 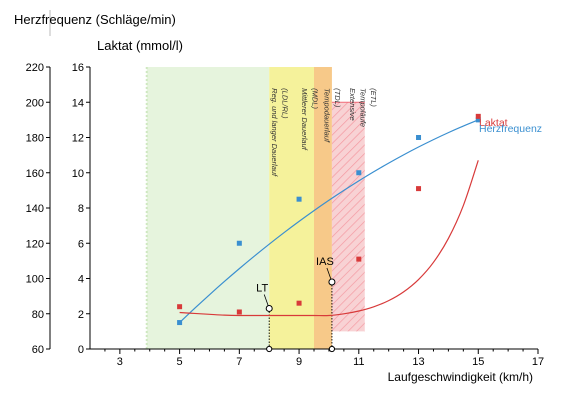 What do you see at coordinates (38, 315) in the screenshot?
I see `hr-tick-label-80: 80` at bounding box center [38, 315].